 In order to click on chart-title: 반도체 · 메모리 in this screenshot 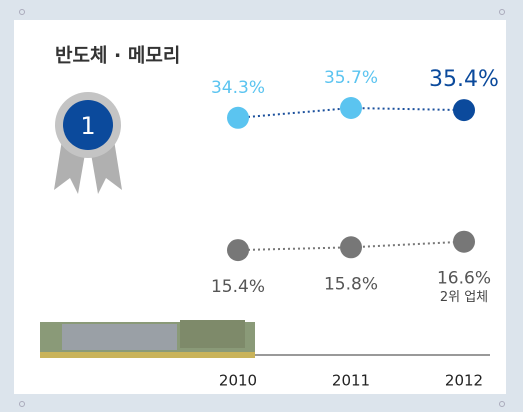, I will do `click(117, 56)`.